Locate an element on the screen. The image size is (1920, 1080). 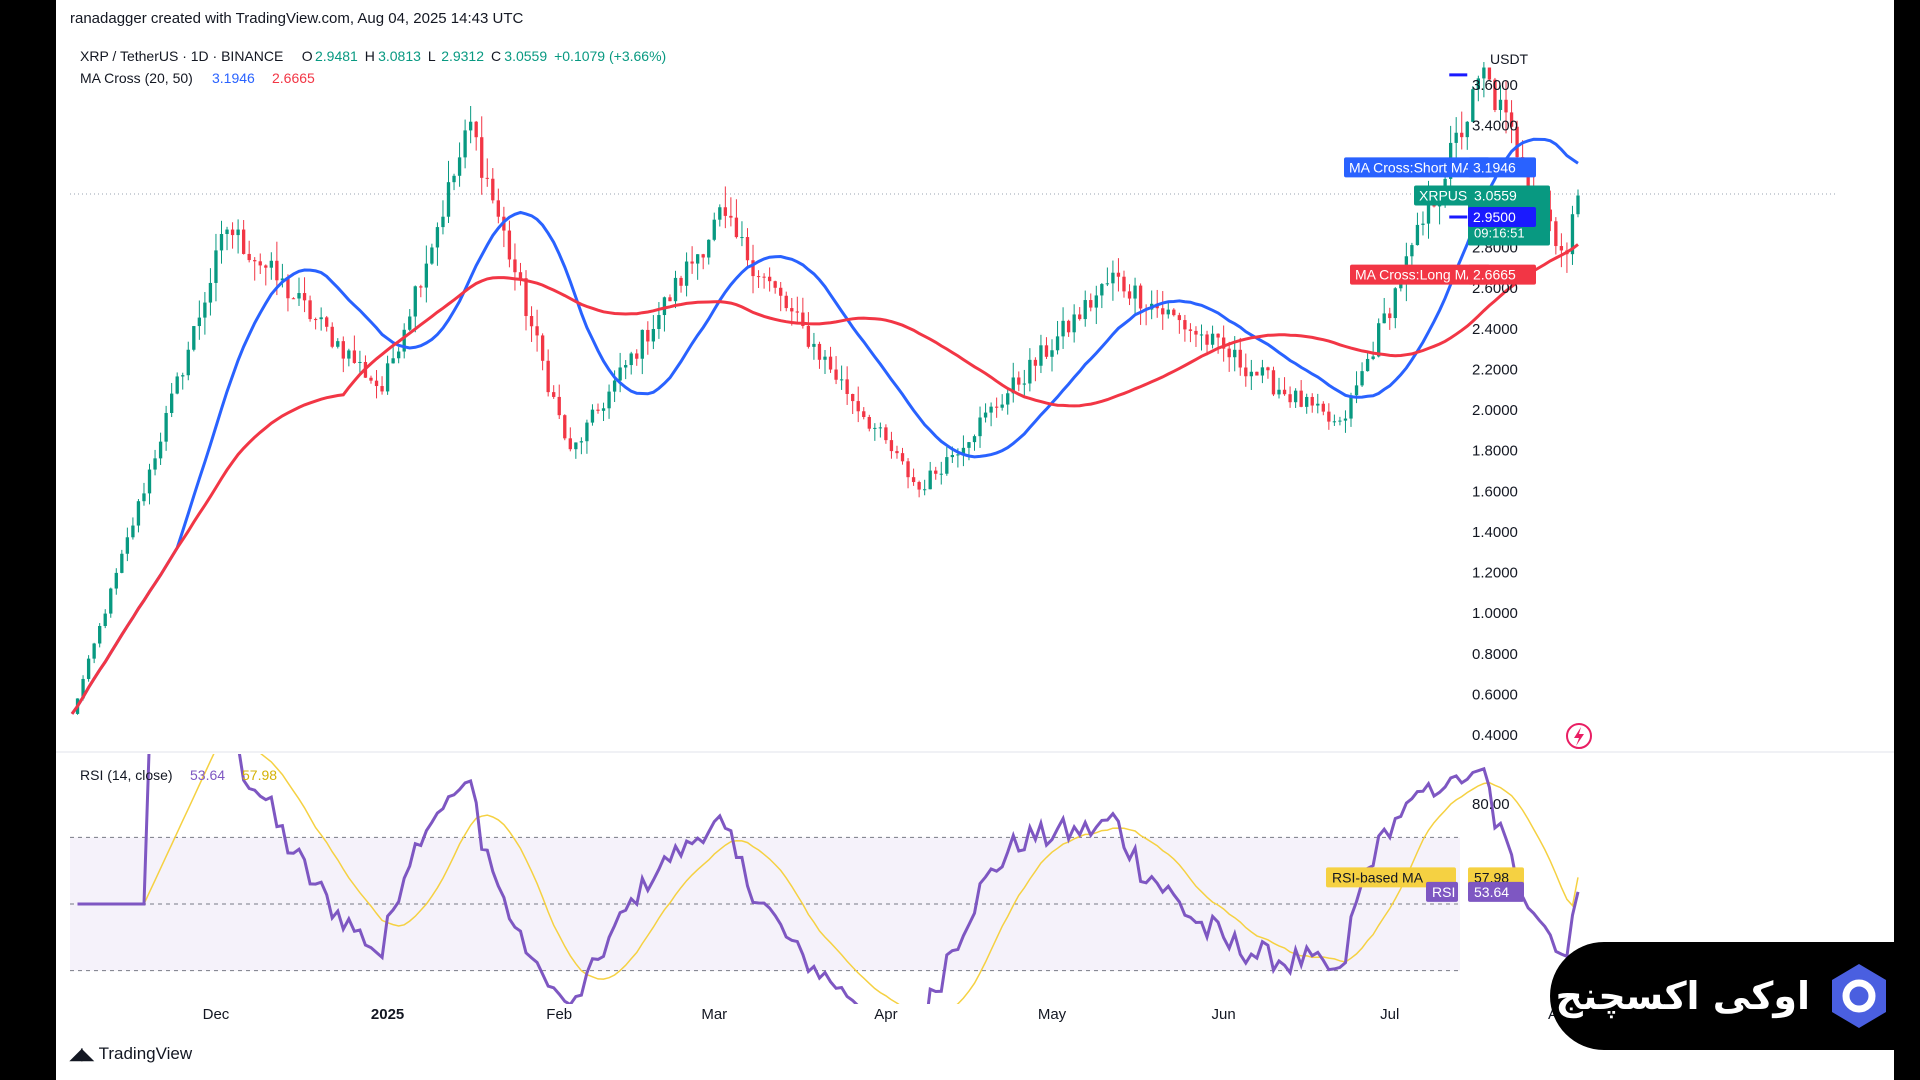
y-tick-label: 3.4000 is located at coordinates (1495, 126).